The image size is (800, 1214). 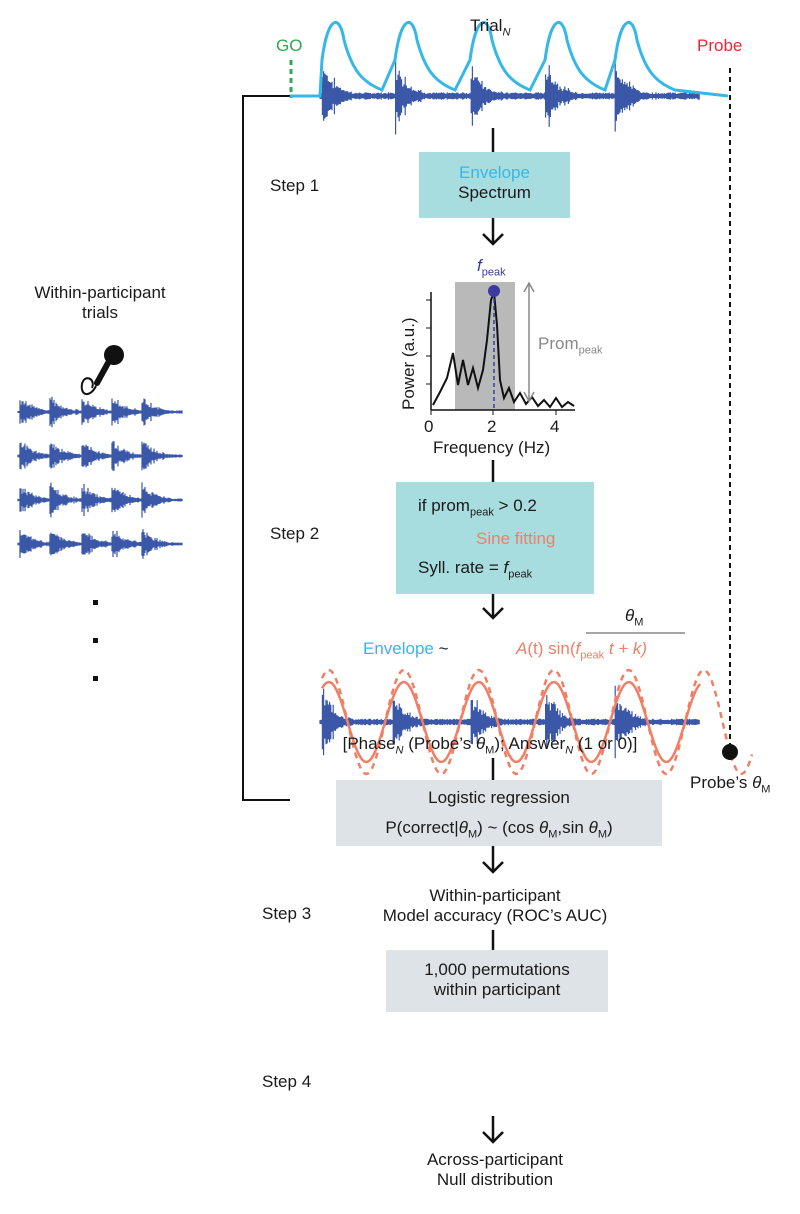 What do you see at coordinates (479, 265) in the screenshot?
I see `fpeak-f: f` at bounding box center [479, 265].